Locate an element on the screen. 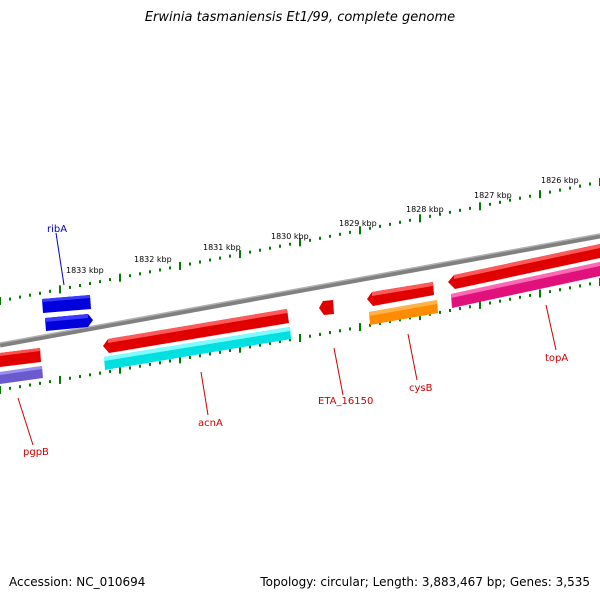 This screenshot has height=600, width=600. gene-cysb is located at coordinates (402, 303).